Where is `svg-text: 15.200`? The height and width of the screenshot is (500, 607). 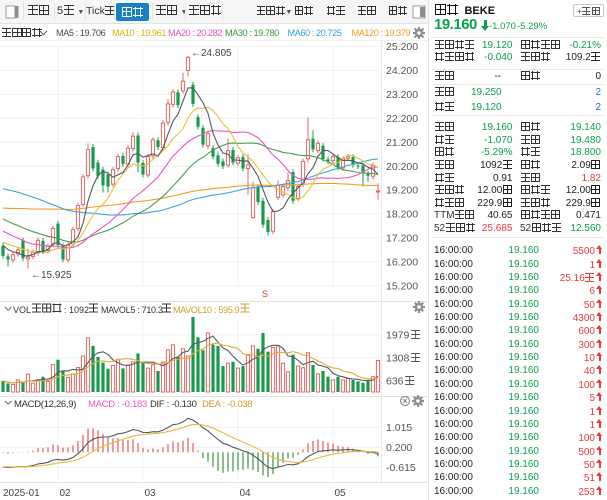
svg-text: 15.200 is located at coordinates (402, 286).